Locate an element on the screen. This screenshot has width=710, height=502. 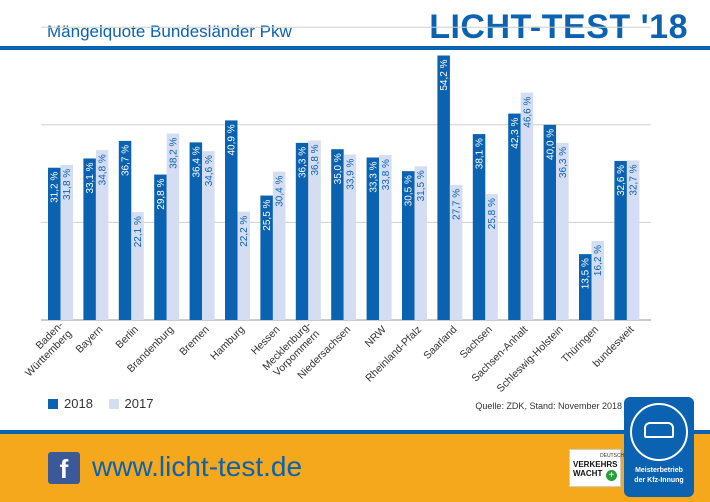
category-label-line: Hamburg is located at coordinates (227, 343).